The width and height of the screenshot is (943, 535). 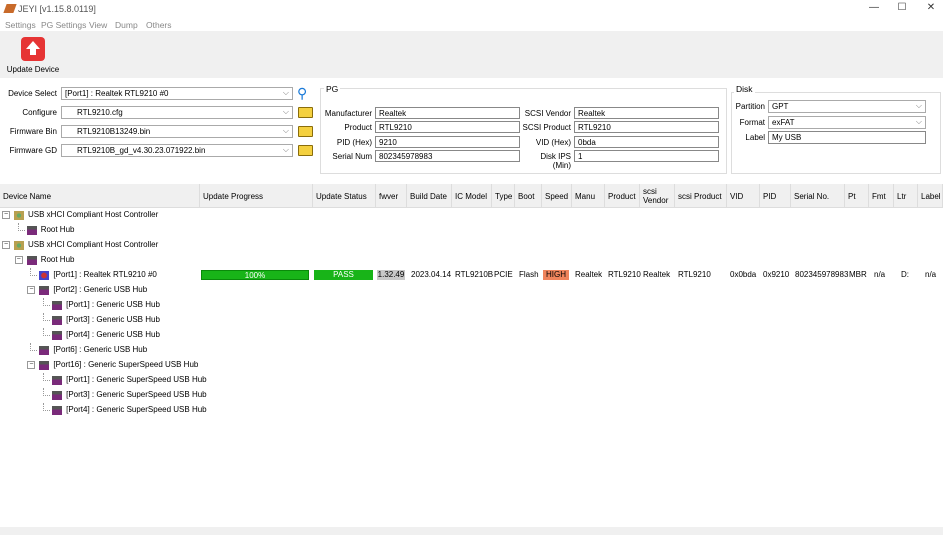 What do you see at coordinates (646, 142) in the screenshot?
I see `pg-field-input: 0bda` at bounding box center [646, 142].